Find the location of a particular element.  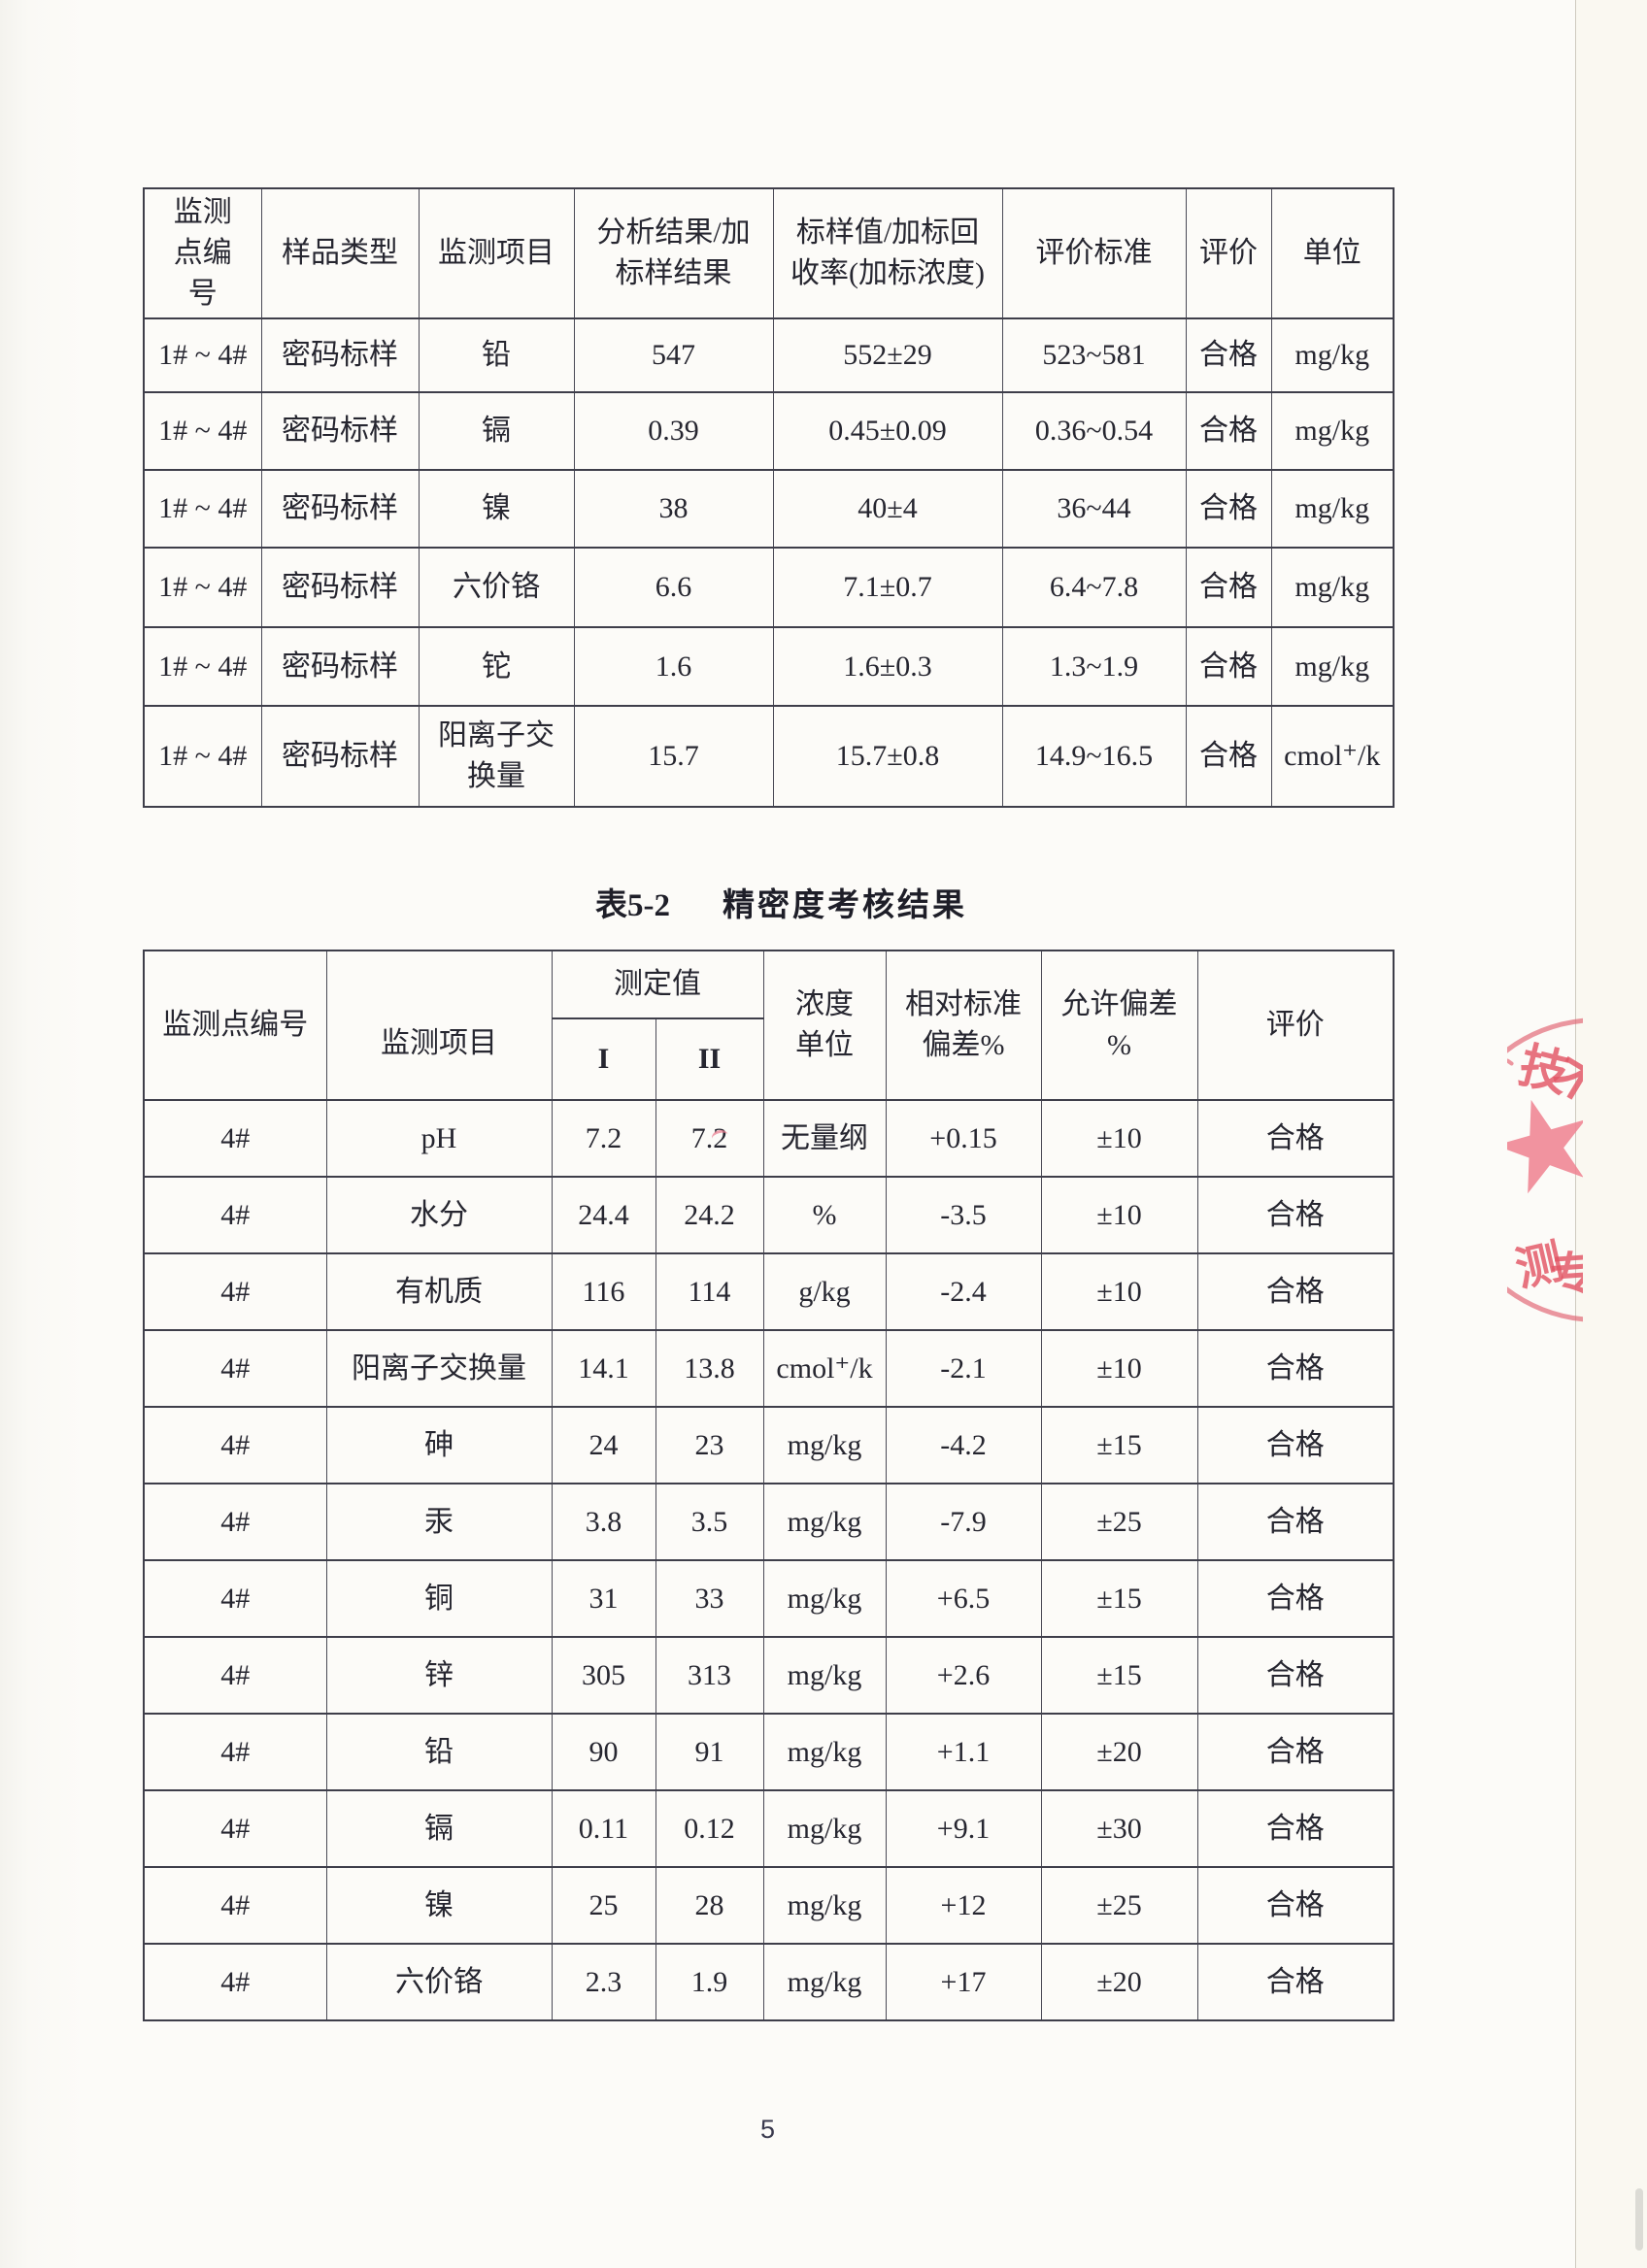

table-row: 4# 镉 0.11 0.12 mg/kg +9.1 ±30 合格 is located at coordinates (769, 1828).